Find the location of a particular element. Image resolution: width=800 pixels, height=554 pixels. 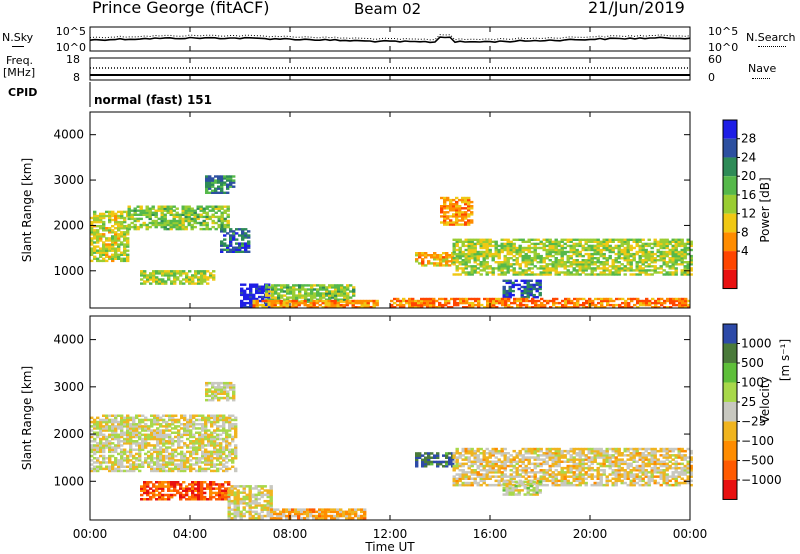

power-y-axis-label: Slant Range [km] is located at coordinates (27, 210).